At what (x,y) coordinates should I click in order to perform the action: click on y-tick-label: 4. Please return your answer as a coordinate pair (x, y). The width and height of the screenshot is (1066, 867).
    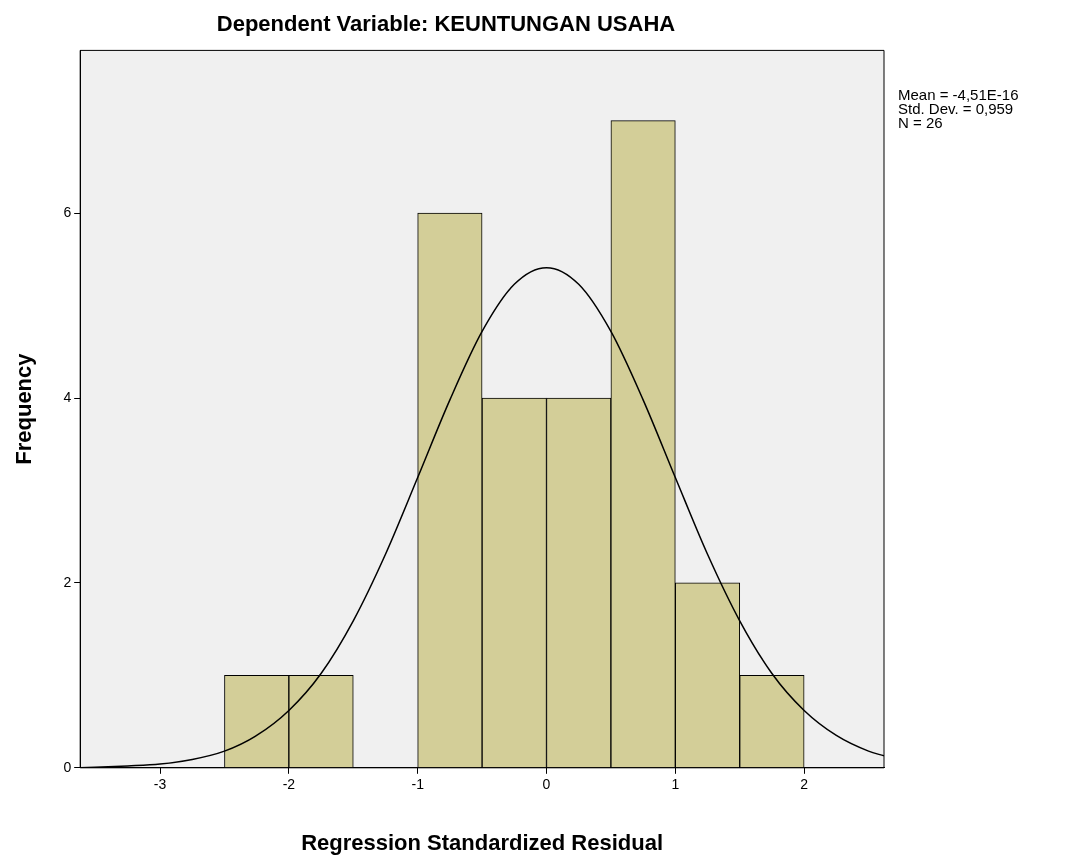
    Looking at the image, I should click on (67, 396).